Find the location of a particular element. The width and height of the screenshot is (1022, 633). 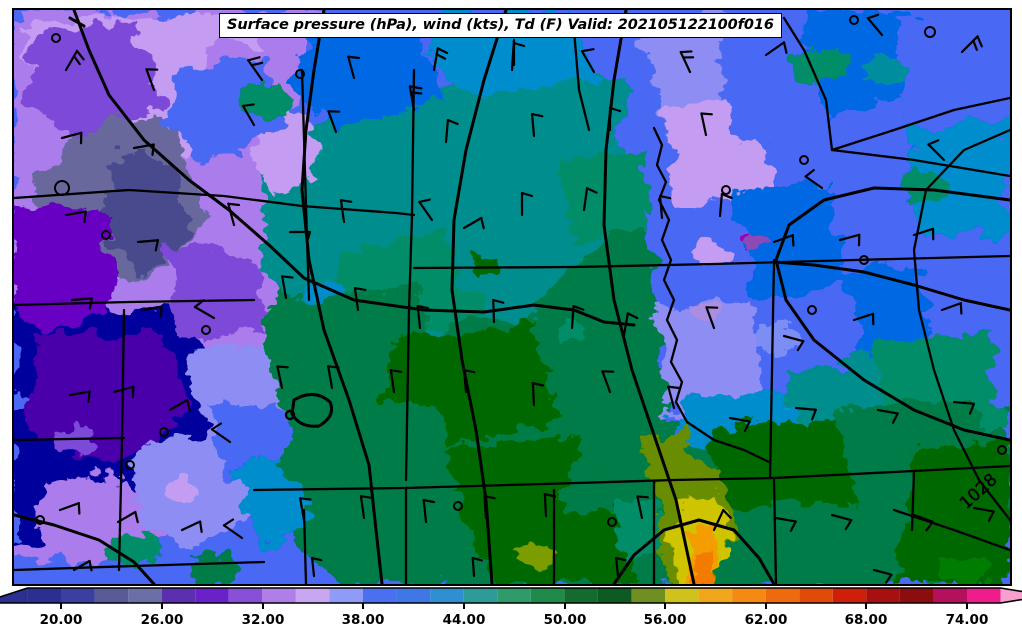

colorbar-tick-label: 62.00 is located at coordinates (766, 620).